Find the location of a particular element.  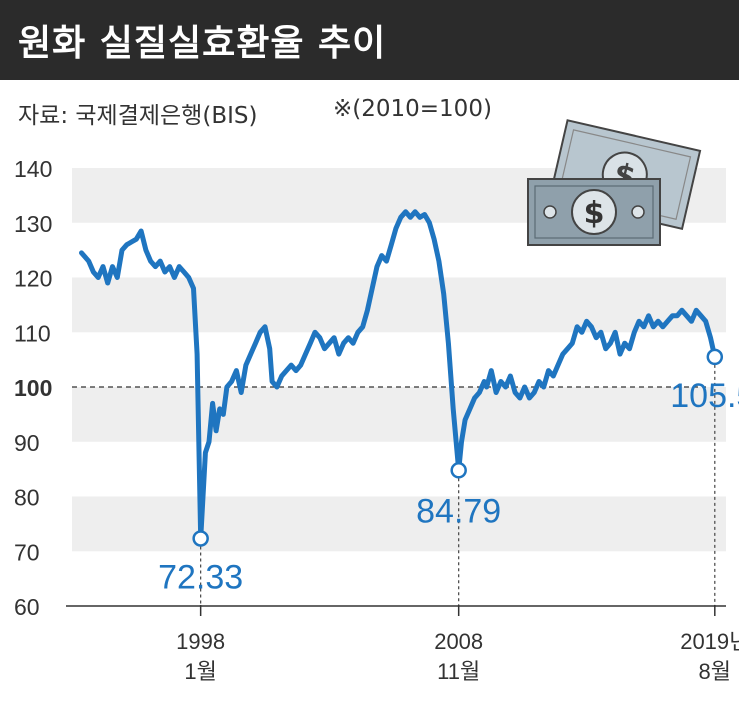

y-tick-label: 60 is located at coordinates (27, 607).